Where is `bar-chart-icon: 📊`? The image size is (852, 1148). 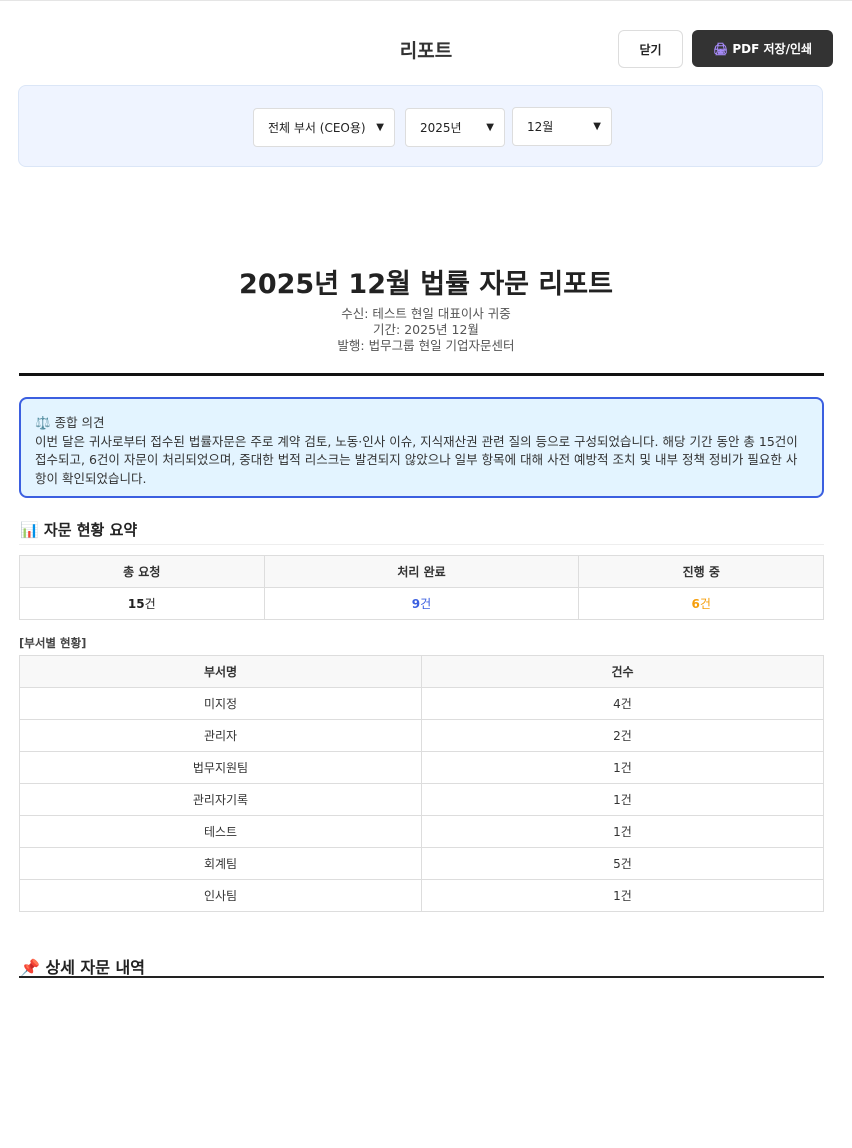
bar-chart-icon: 📊 is located at coordinates (29, 530).